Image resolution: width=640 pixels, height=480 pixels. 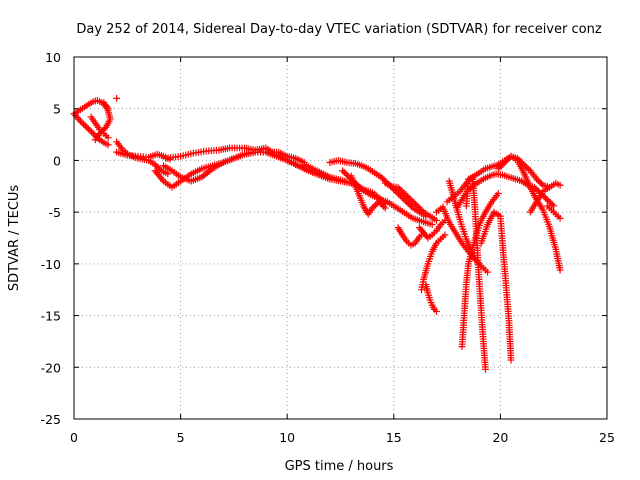 I want to click on x-tick-label: 5, so click(x=181, y=437).